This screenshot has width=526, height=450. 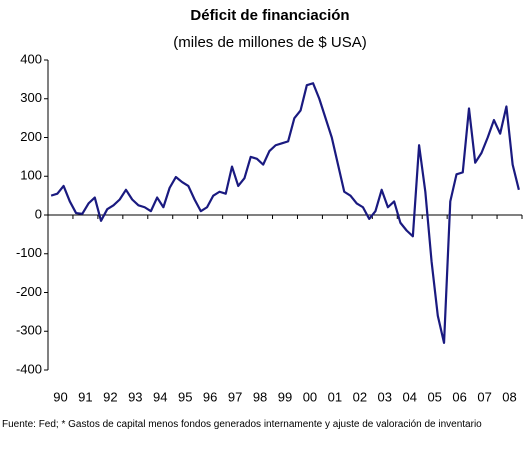 I want to click on y-tick-label: -200, so click(x=29, y=291).